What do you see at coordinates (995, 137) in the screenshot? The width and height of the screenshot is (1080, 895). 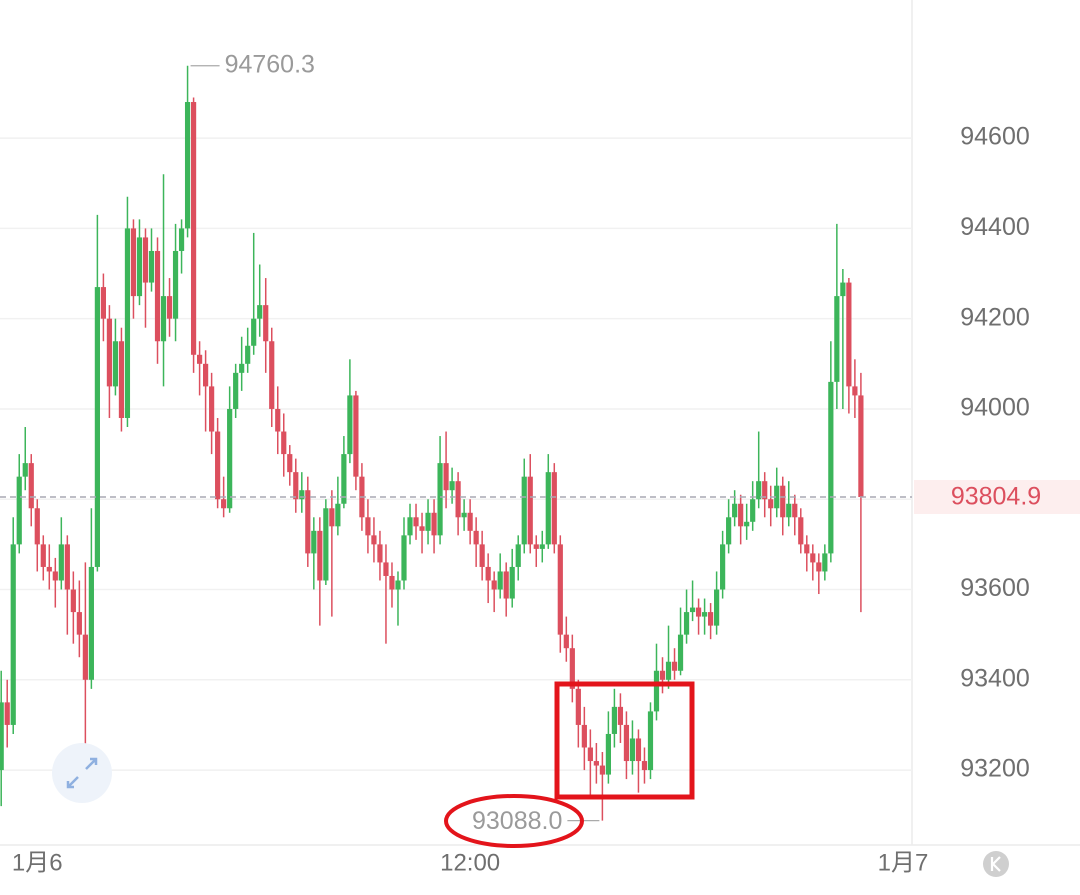 I see `y-tick-label: 94600` at bounding box center [995, 137].